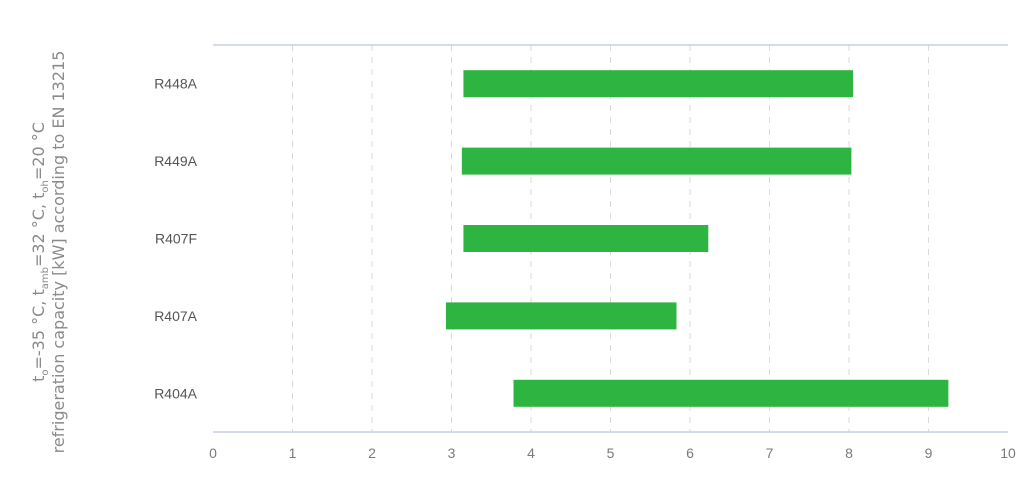 This screenshot has width=1026, height=503. I want to click on x-tick-label-0: 0, so click(213, 453).